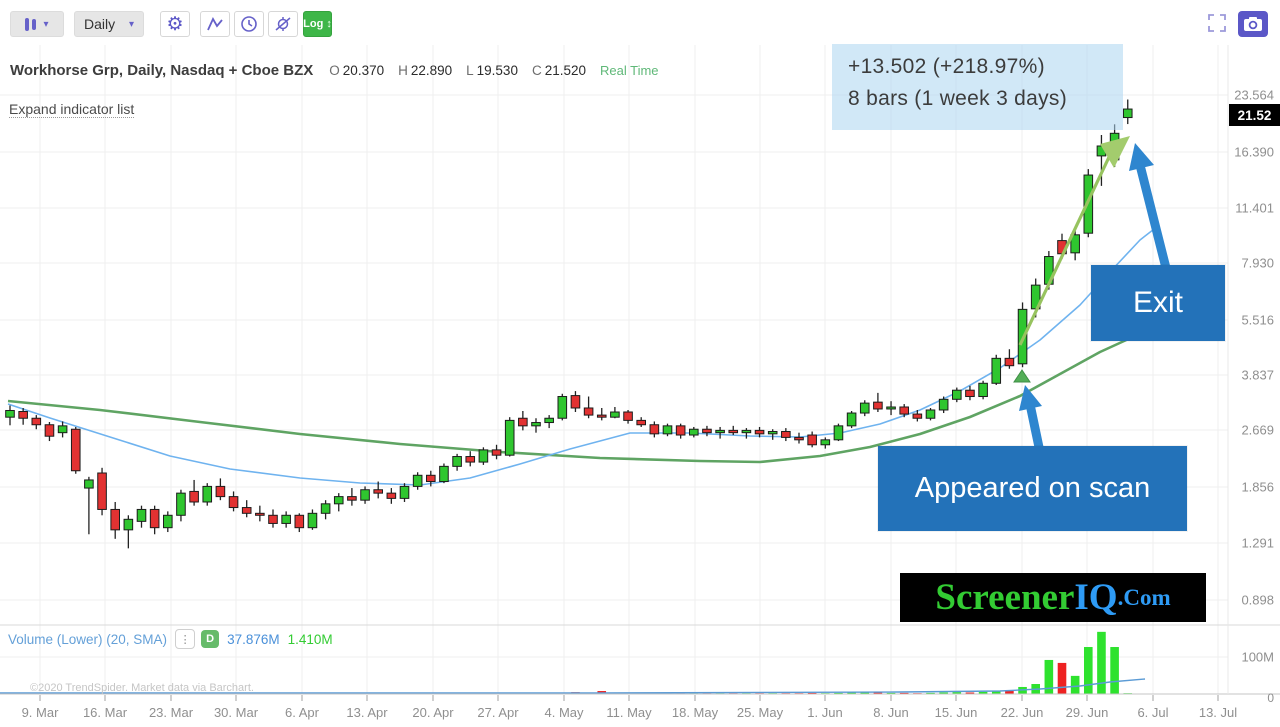 The height and width of the screenshot is (727, 1280). What do you see at coordinates (1022, 376) in the screenshot?
I see `scan-signal-marker` at bounding box center [1022, 376].